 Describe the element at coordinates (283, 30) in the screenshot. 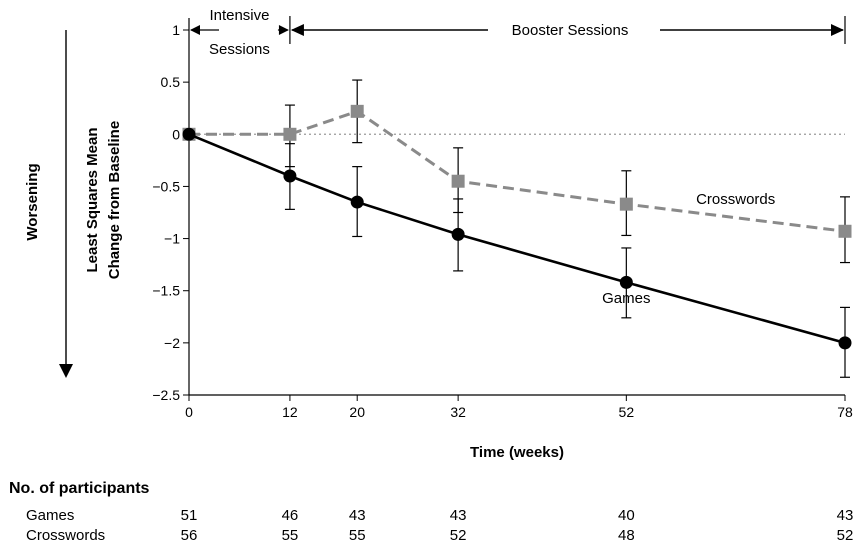

I see `intensive-arrow-right-head` at that location.